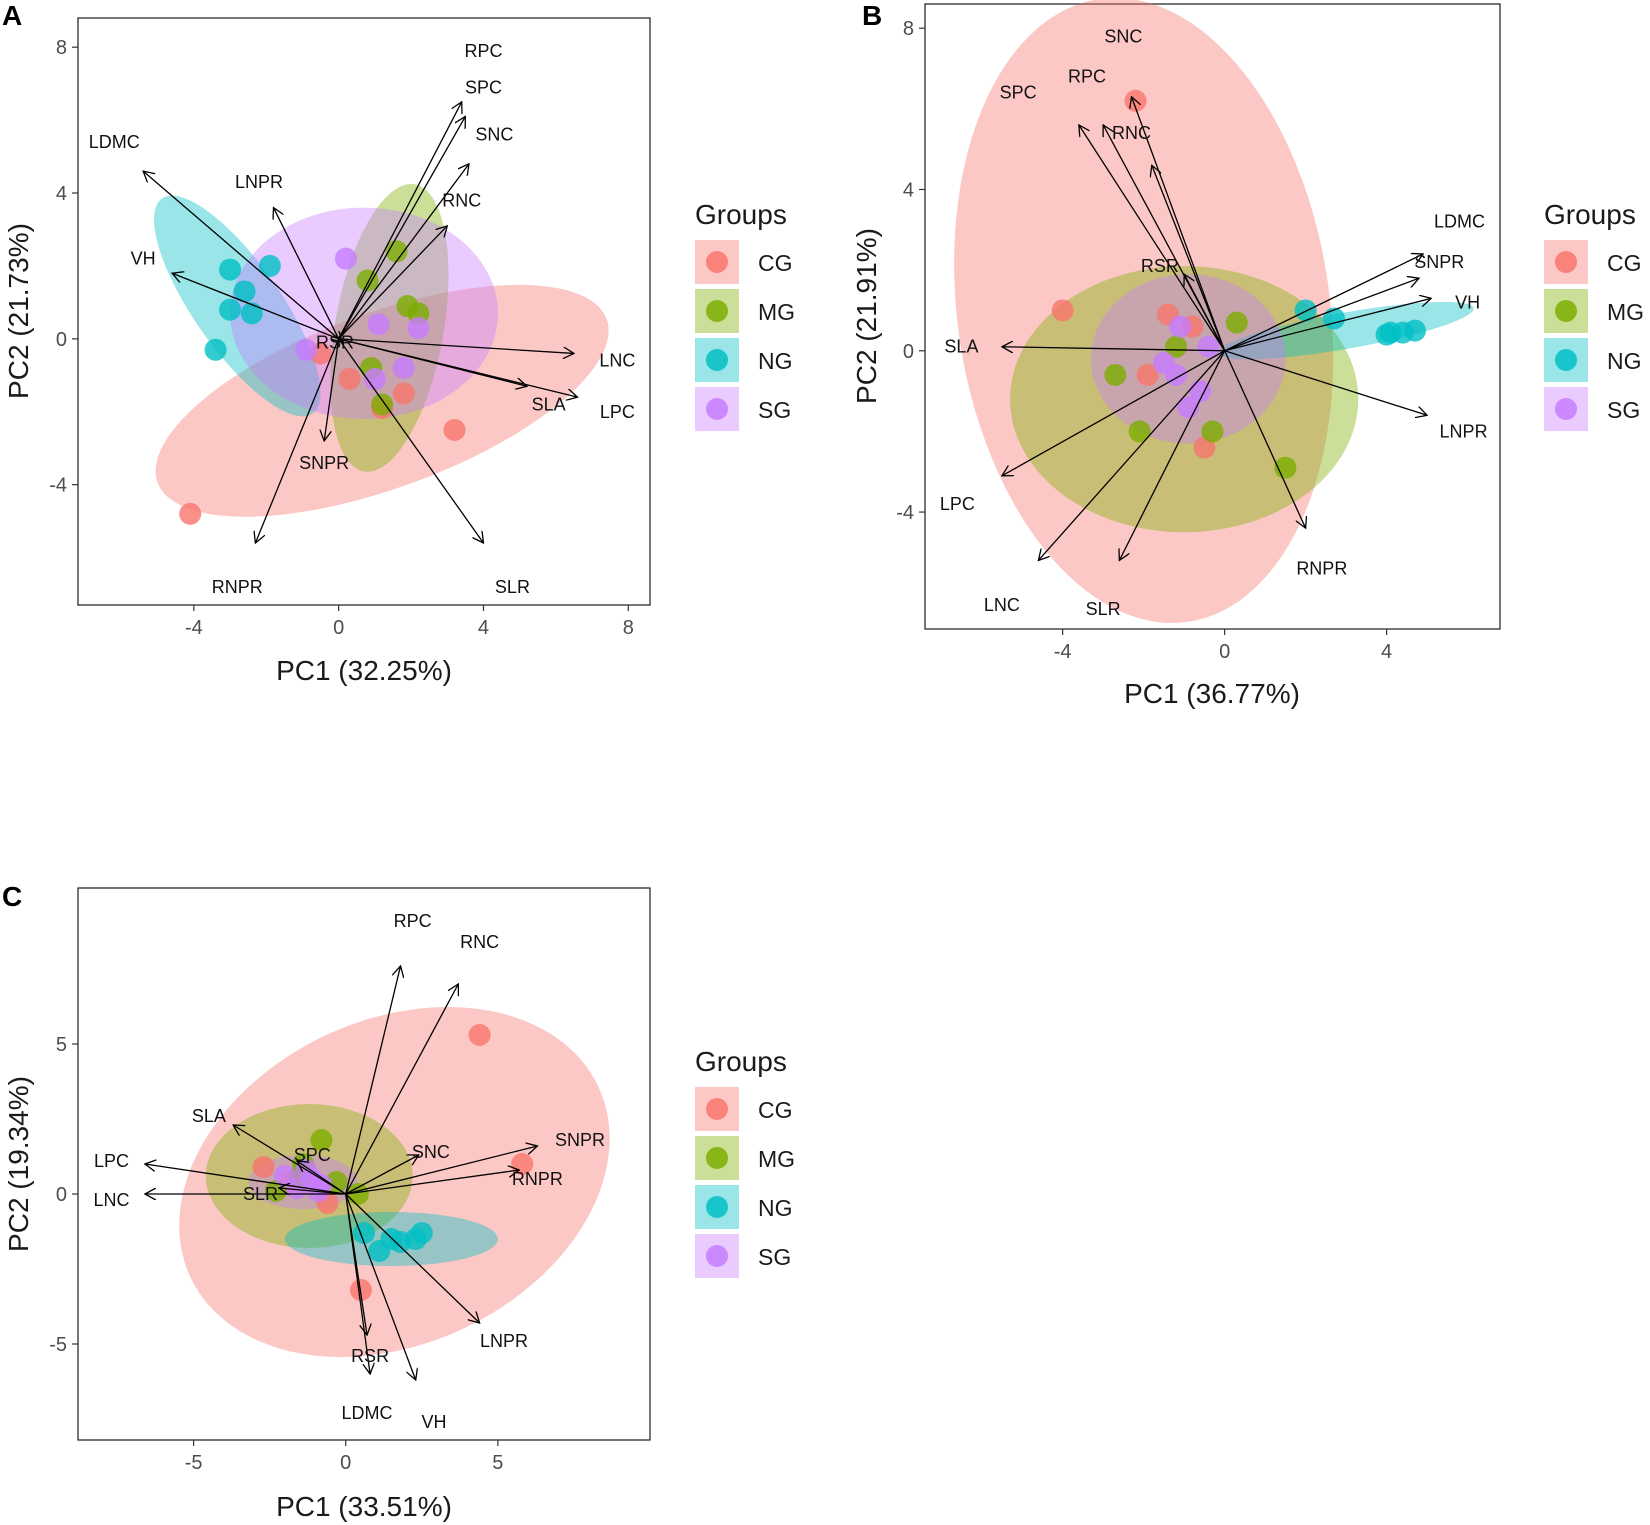 This screenshot has height=1525, width=1650. I want to click on loading-arrow-snpr, so click(332, 389).